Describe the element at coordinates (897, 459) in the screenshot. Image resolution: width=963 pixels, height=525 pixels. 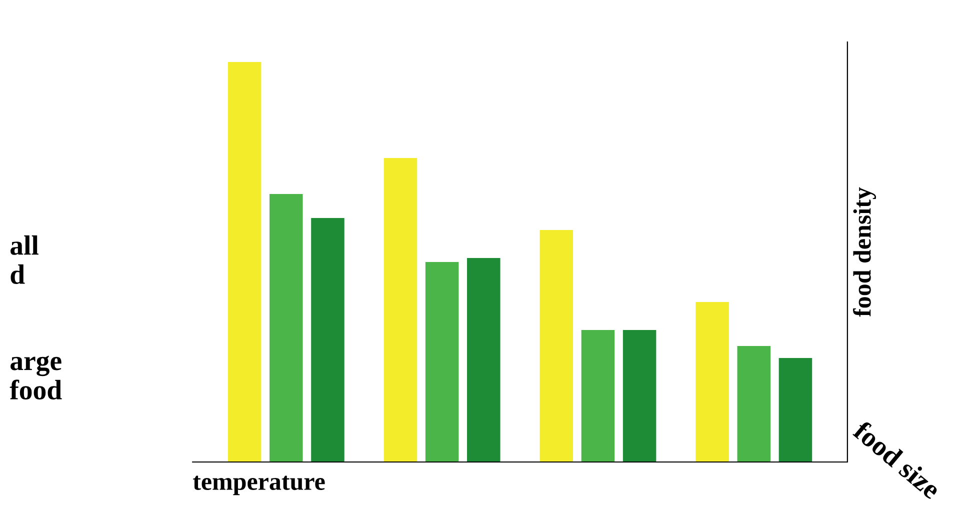
I see `text: food size` at that location.